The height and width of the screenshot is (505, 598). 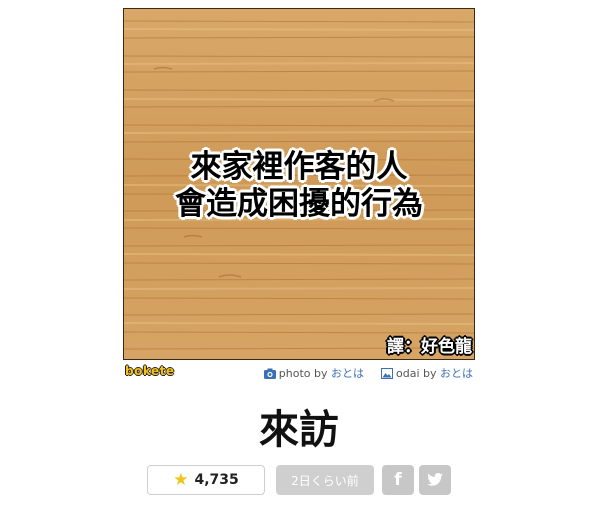 What do you see at coordinates (416, 373) in the screenshot?
I see `odai-by-label: odai by` at bounding box center [416, 373].